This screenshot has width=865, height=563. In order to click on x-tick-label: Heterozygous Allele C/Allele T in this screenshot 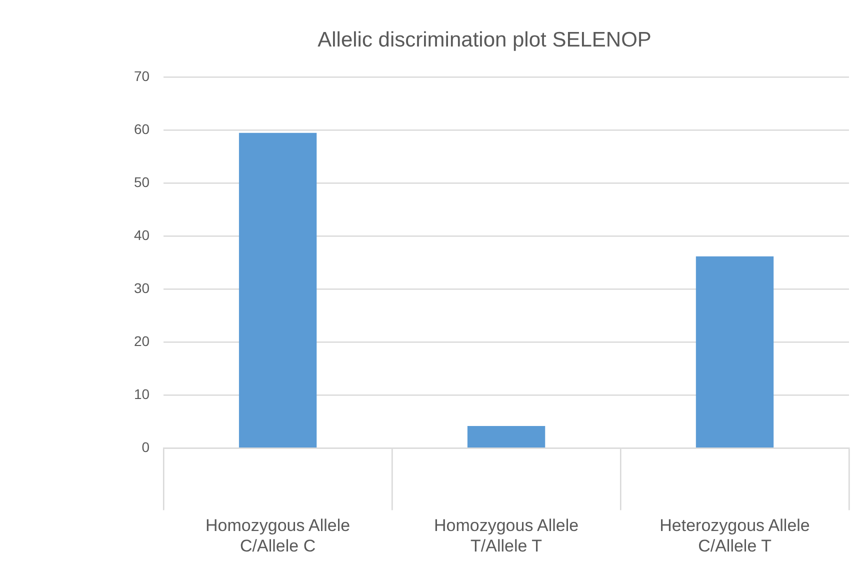, I will do `click(735, 536)`.